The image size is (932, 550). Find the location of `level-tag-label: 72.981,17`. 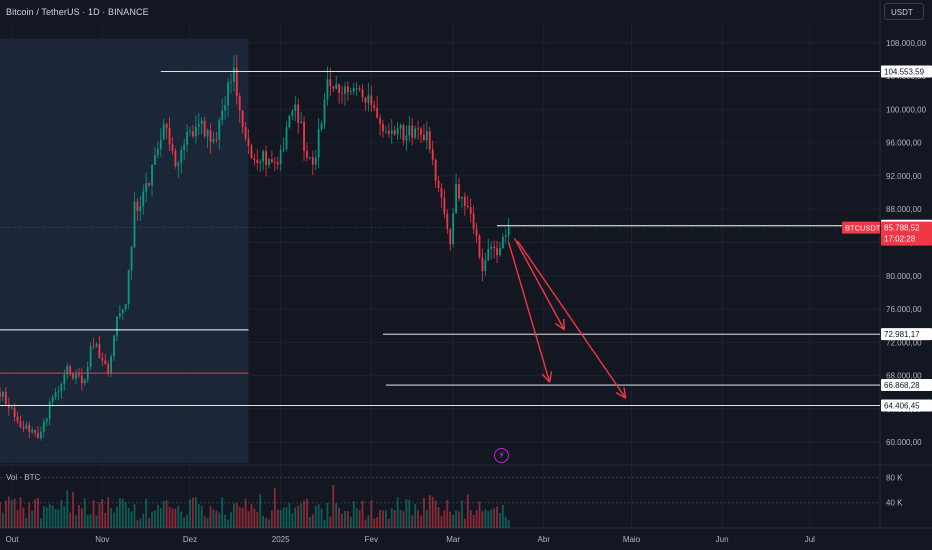

level-tag-label: 72.981,17 is located at coordinates (902, 334).